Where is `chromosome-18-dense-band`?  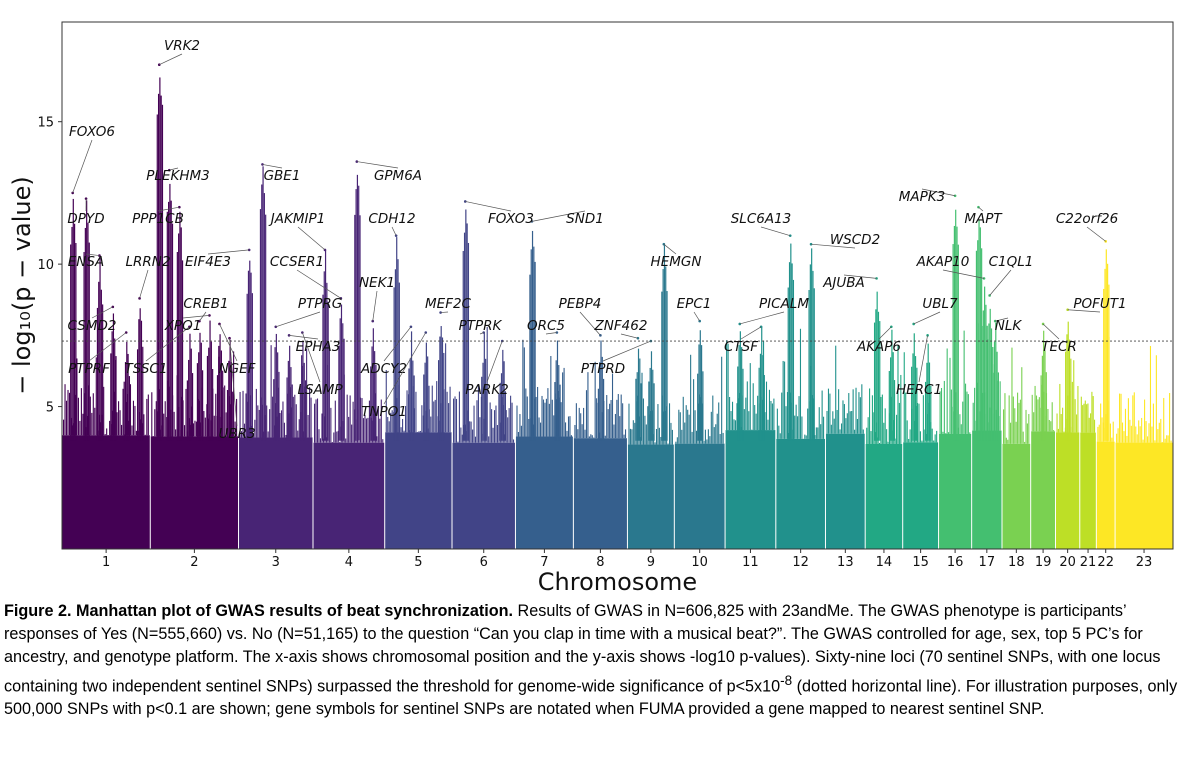
chromosome-18-dense-band is located at coordinates (1016, 496).